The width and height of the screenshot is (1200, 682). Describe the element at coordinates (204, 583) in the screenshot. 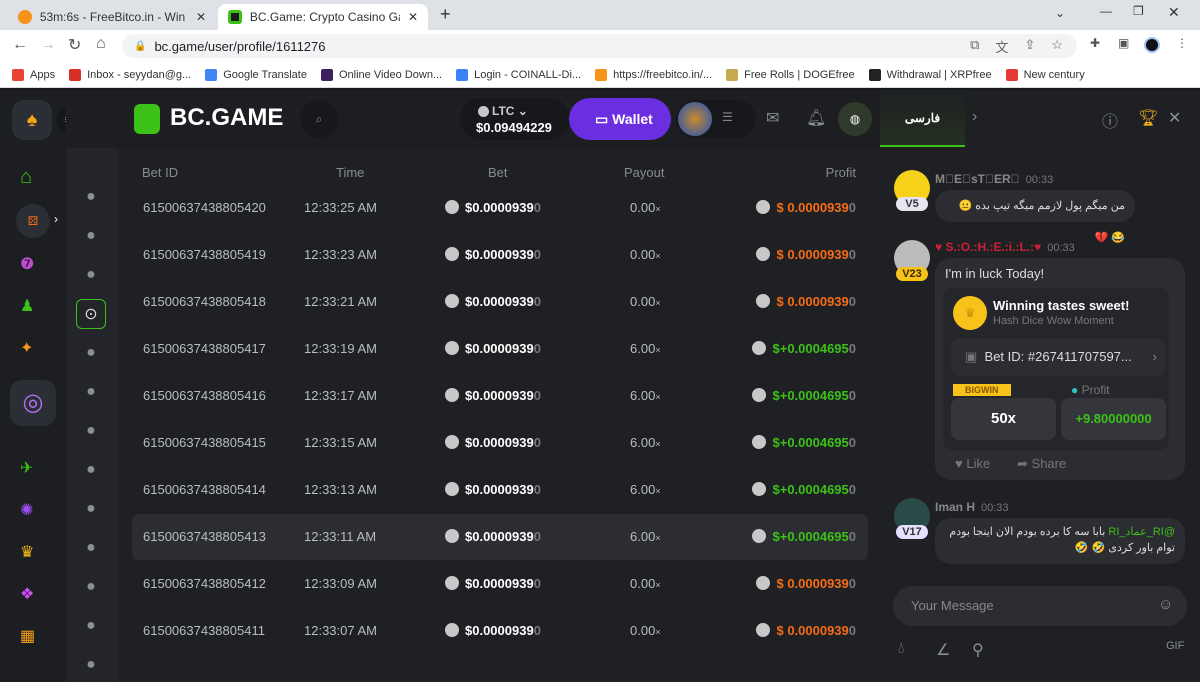

I see `bet-id: 61500637438805412` at that location.